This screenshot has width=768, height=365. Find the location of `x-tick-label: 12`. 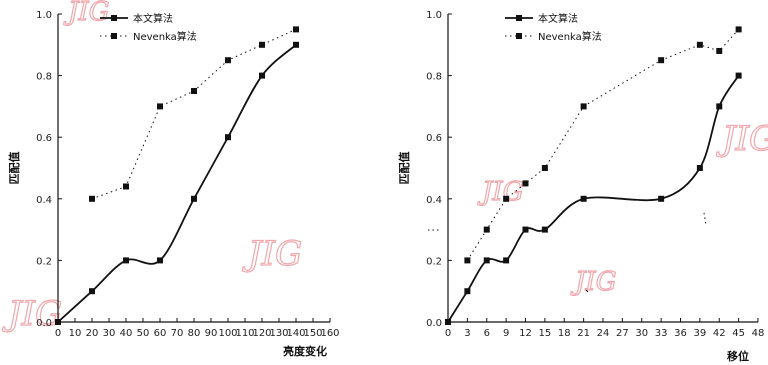

x-tick-label: 12 is located at coordinates (525, 333).